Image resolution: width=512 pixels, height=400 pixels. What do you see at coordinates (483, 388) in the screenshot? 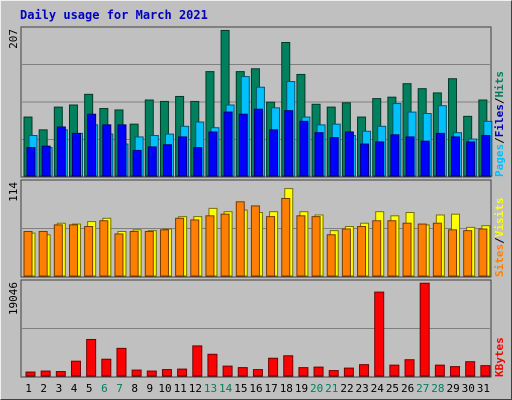
I see `x-tick-label: 31` at bounding box center [483, 388].